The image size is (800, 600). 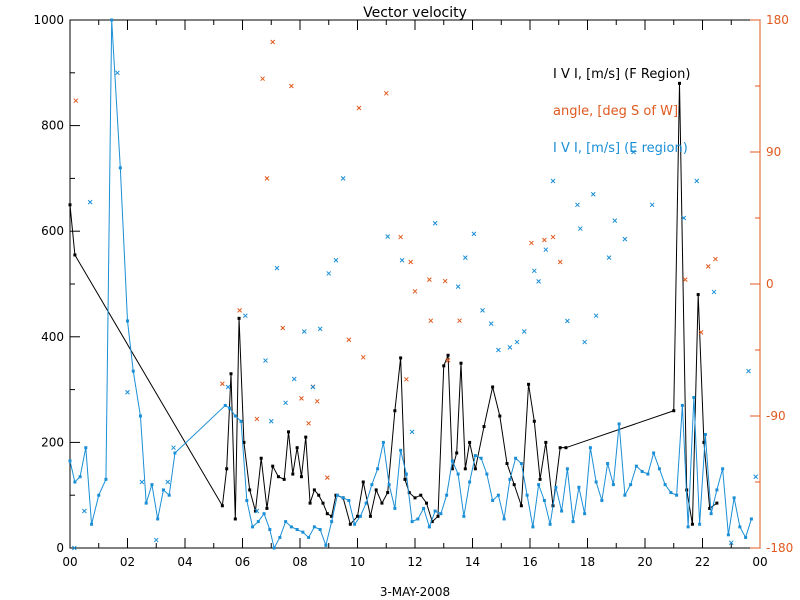 What do you see at coordinates (771, 284) in the screenshot?
I see `right-y-axis-ticks: -180 -90 0 90 180` at bounding box center [771, 284].